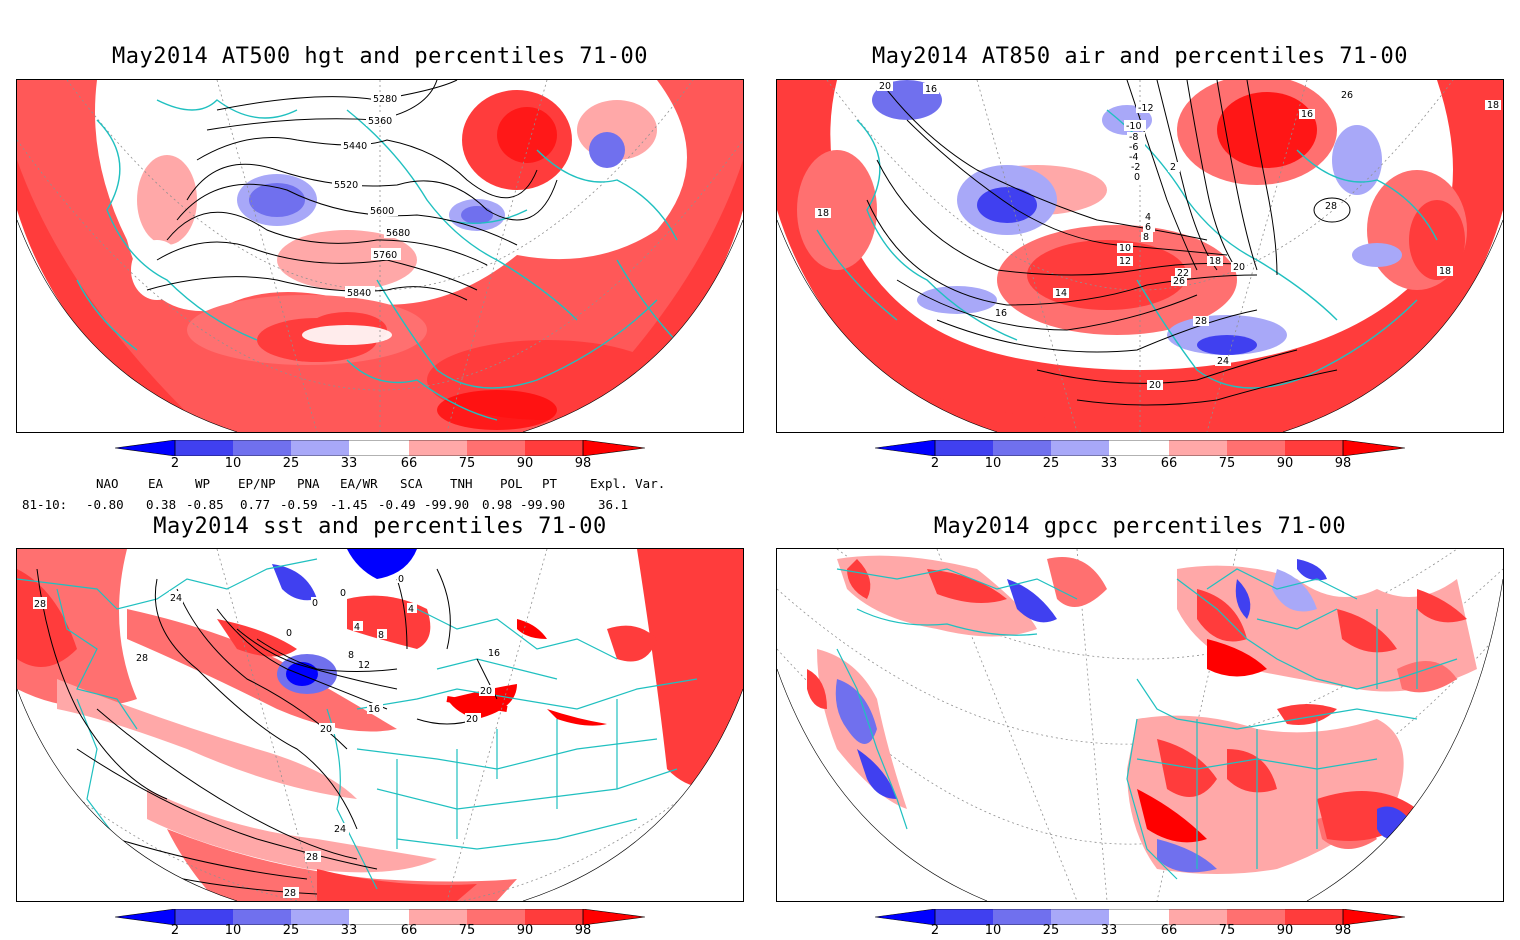  What do you see at coordinates (1134, 126) in the screenshot?
I see `air-contour-label: -10` at bounding box center [1134, 126].